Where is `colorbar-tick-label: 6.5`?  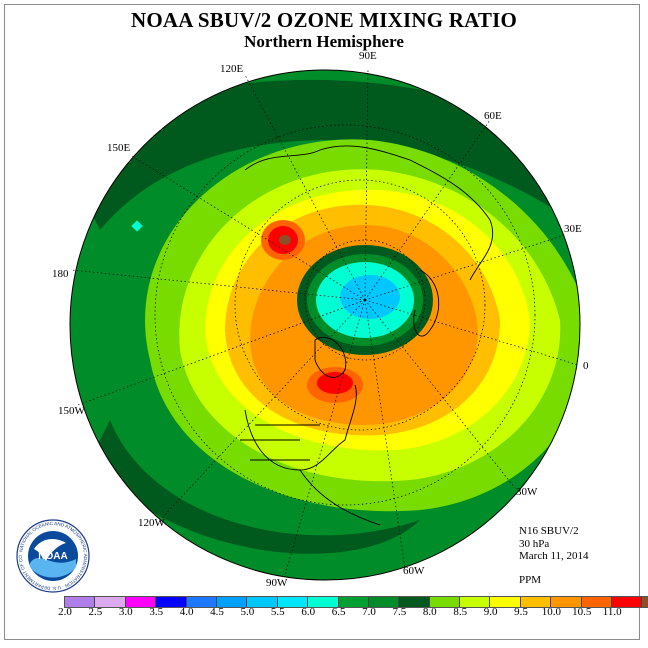 colorbar-tick-label: 6.5 is located at coordinates (338, 612).